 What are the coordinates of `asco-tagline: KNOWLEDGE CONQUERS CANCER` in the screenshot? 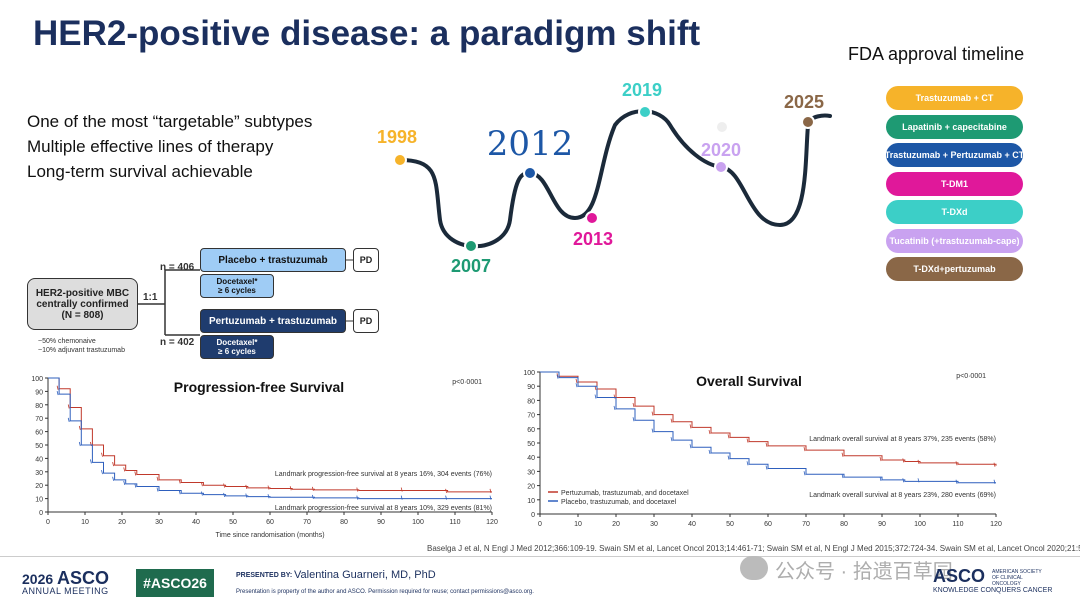 It's located at (993, 590).